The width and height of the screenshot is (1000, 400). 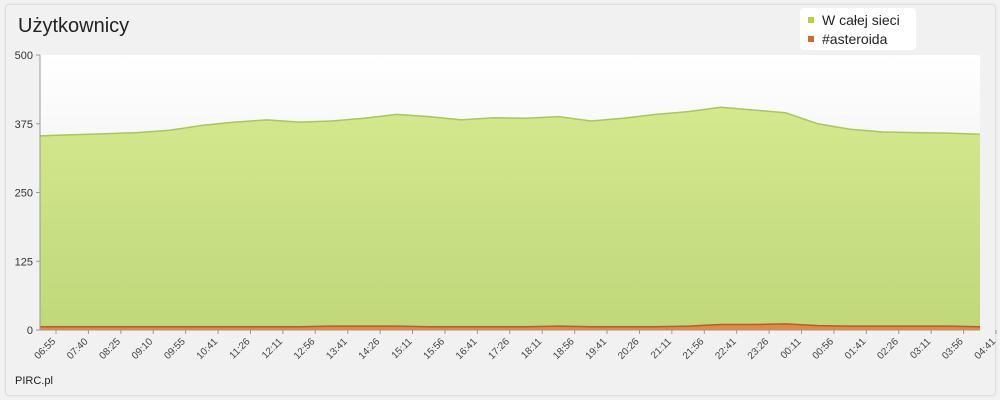 What do you see at coordinates (74, 26) in the screenshot?
I see `chart-title: Użytkownicy` at bounding box center [74, 26].